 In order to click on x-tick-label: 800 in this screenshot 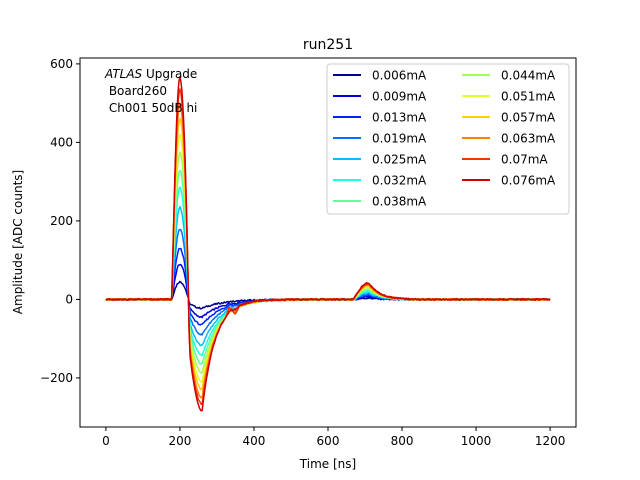, I will do `click(402, 441)`.